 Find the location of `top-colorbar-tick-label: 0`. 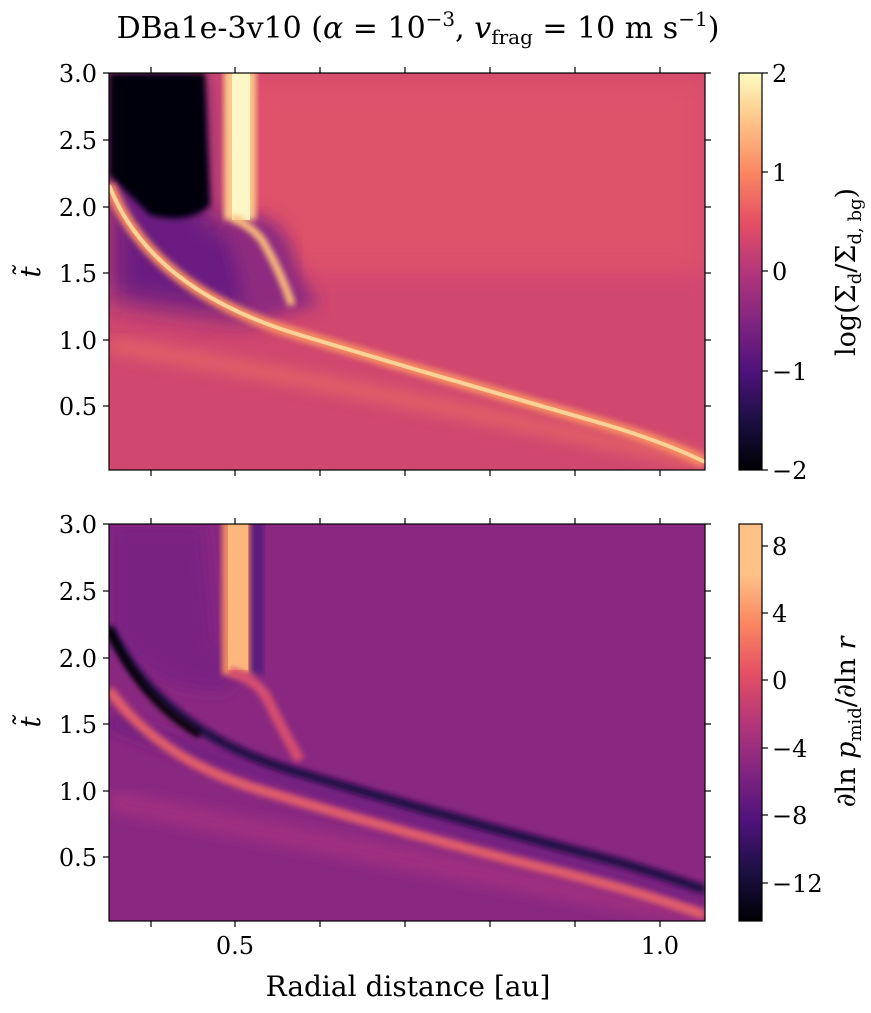

top-colorbar-tick-label: 0 is located at coordinates (779, 272).